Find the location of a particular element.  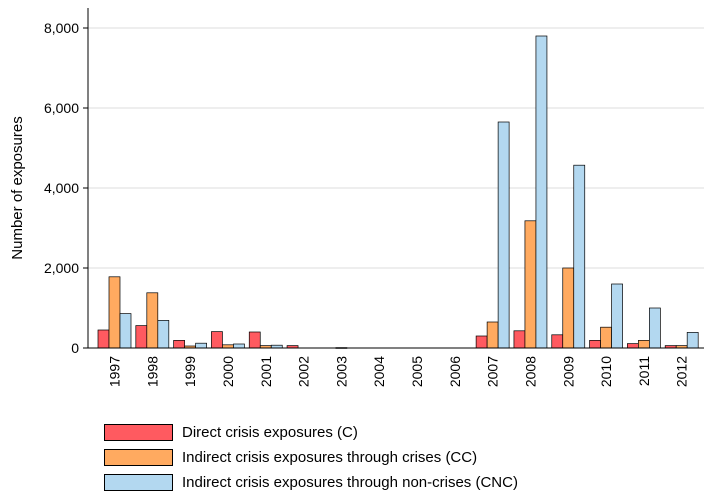

x-tick-label: 2007 is located at coordinates (493, 371).